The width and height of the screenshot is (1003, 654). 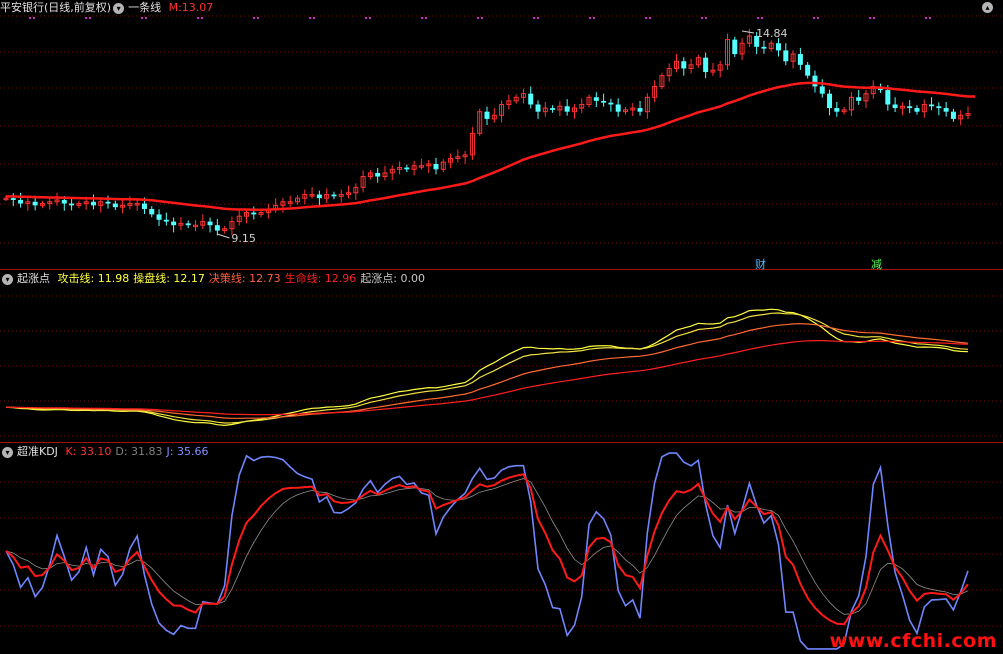 I want to click on m-label: M:, so click(x=175, y=7).